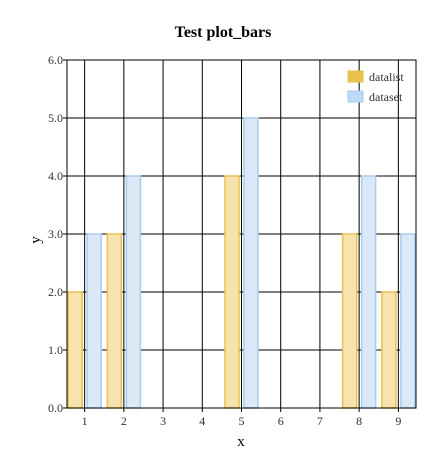  What do you see at coordinates (241, 442) in the screenshot?
I see `x-axis-label: x` at bounding box center [241, 442].